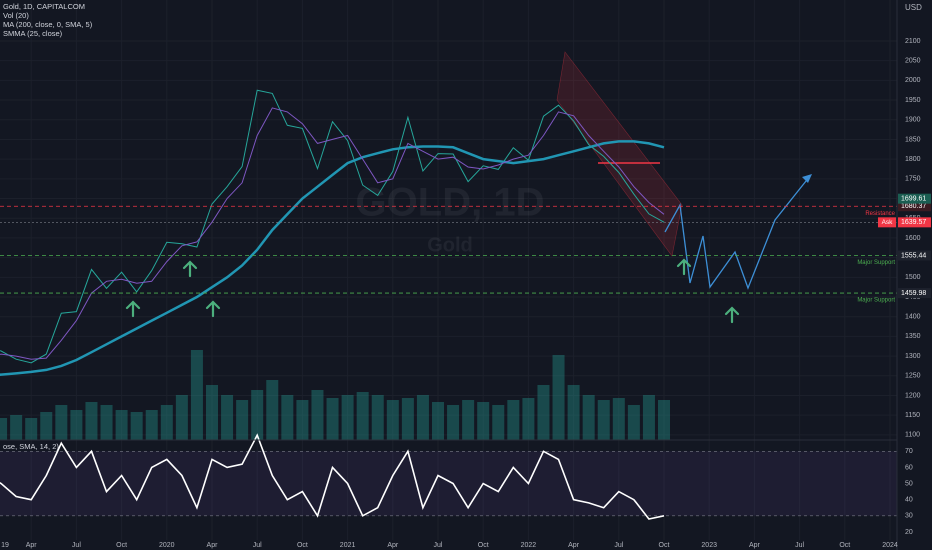 The image size is (932, 550). What do you see at coordinates (913, 41) in the screenshot?
I see `y-tick-label: 2100` at bounding box center [913, 41].